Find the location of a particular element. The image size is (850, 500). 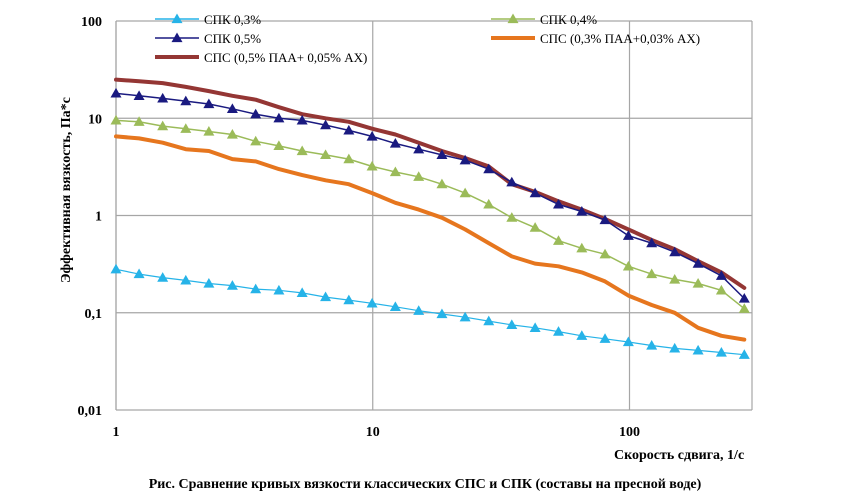

legend-item-3: СПС (0,3% ПАА+0,03% АХ) is located at coordinates (595, 38).